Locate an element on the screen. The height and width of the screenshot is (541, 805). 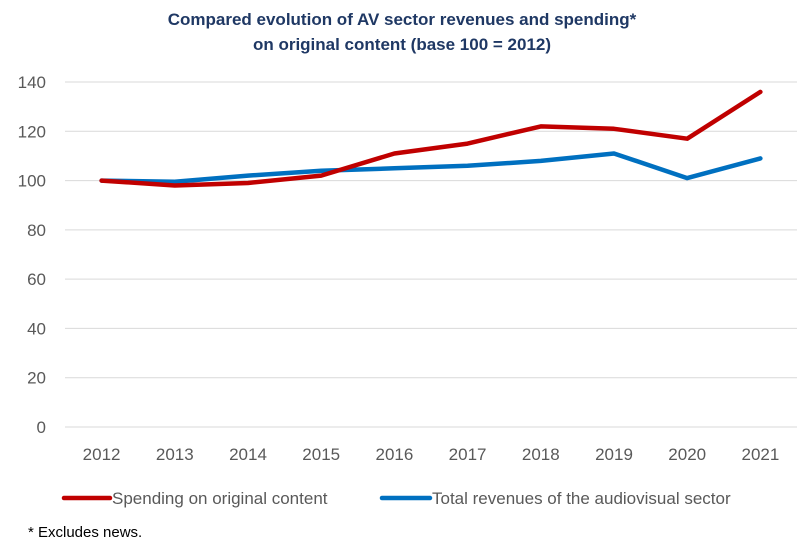
y-axis-ticks: 0 20 40 60 80 100 120 140 is located at coordinates (32, 255).